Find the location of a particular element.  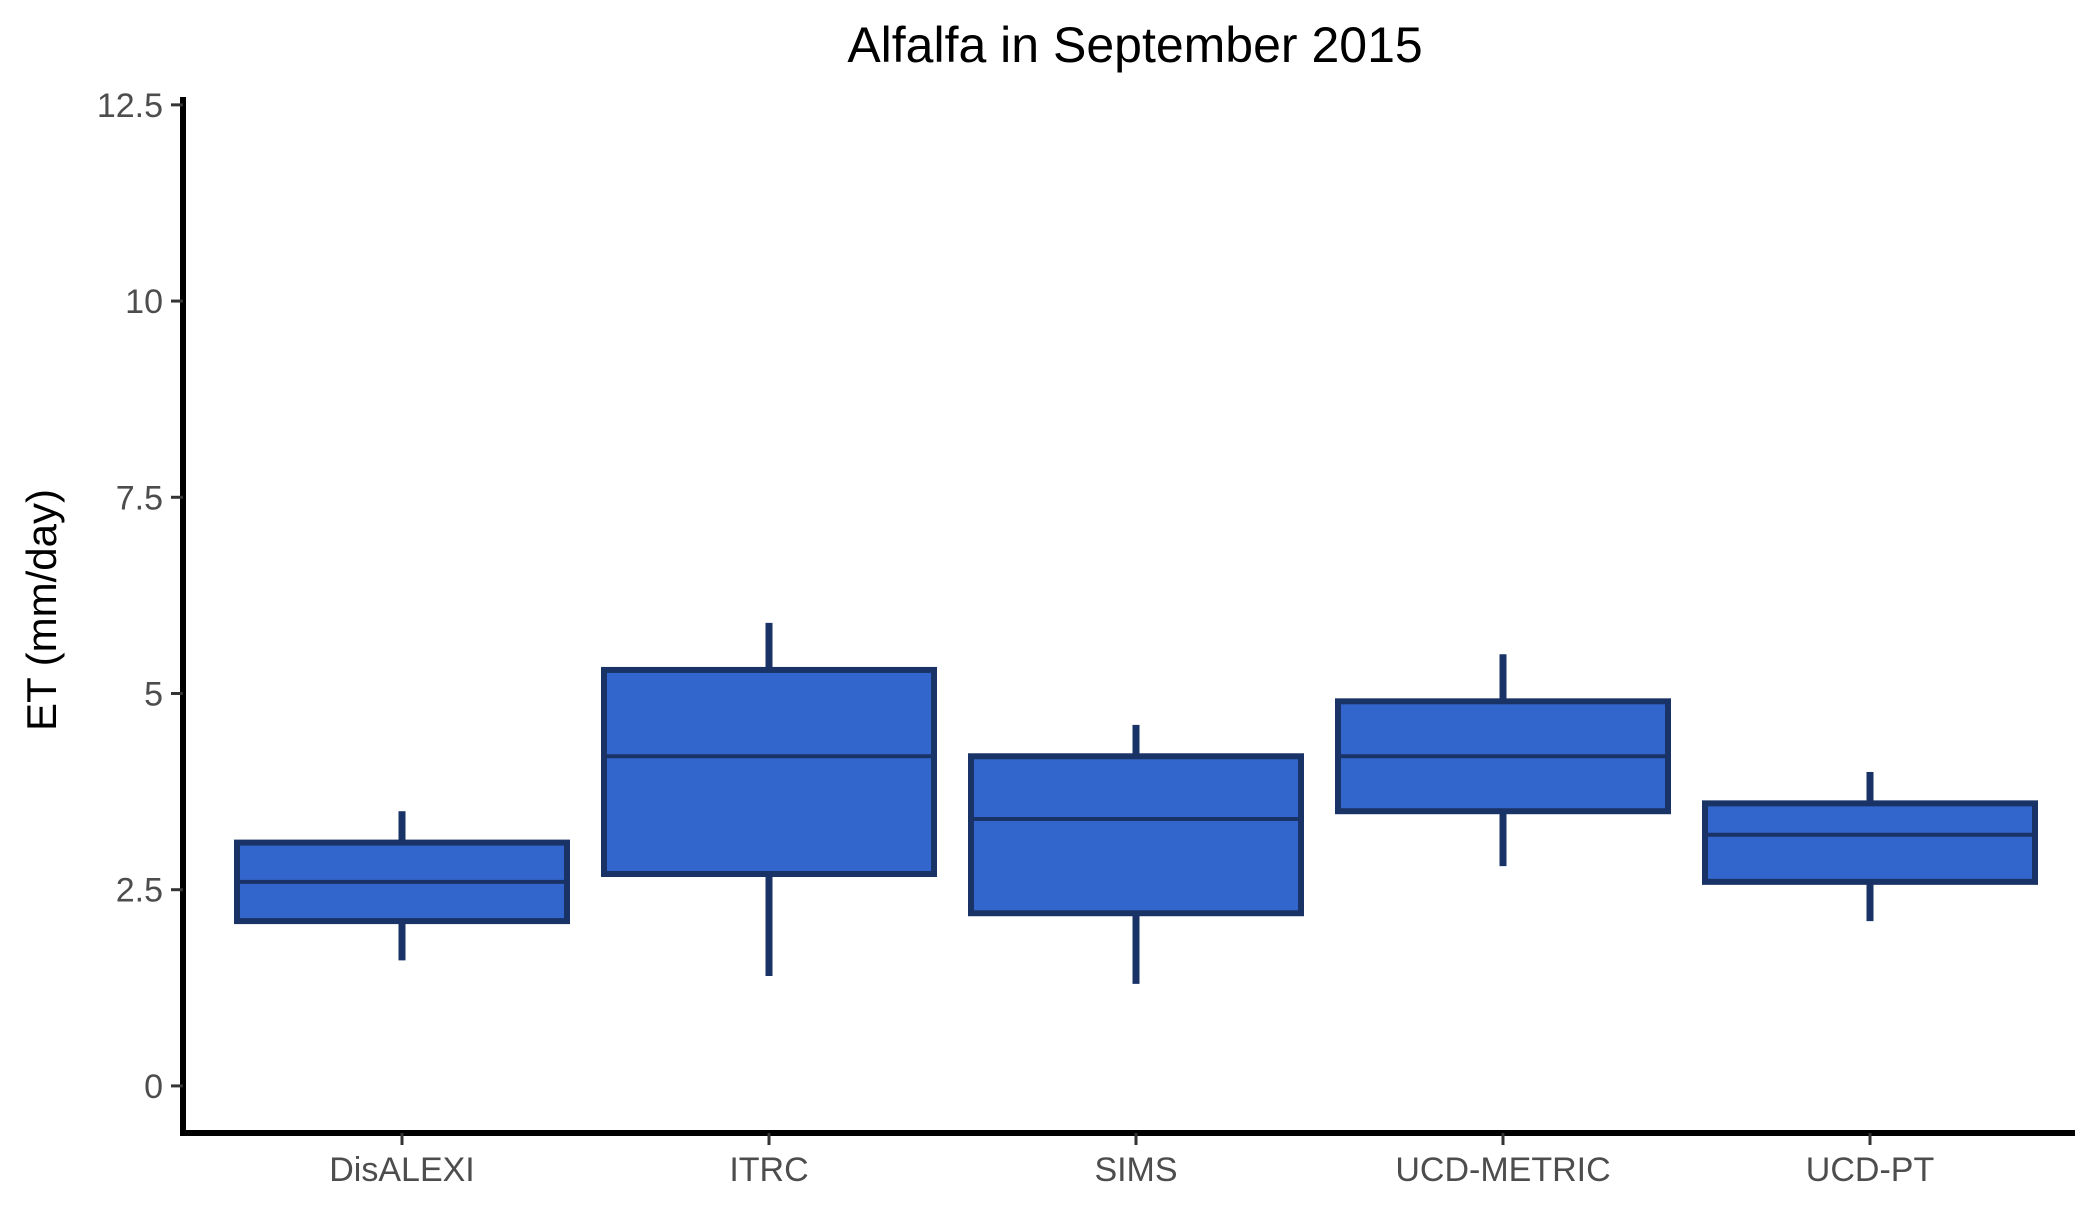

y-tick-label: 2.5 is located at coordinates (139, 891).